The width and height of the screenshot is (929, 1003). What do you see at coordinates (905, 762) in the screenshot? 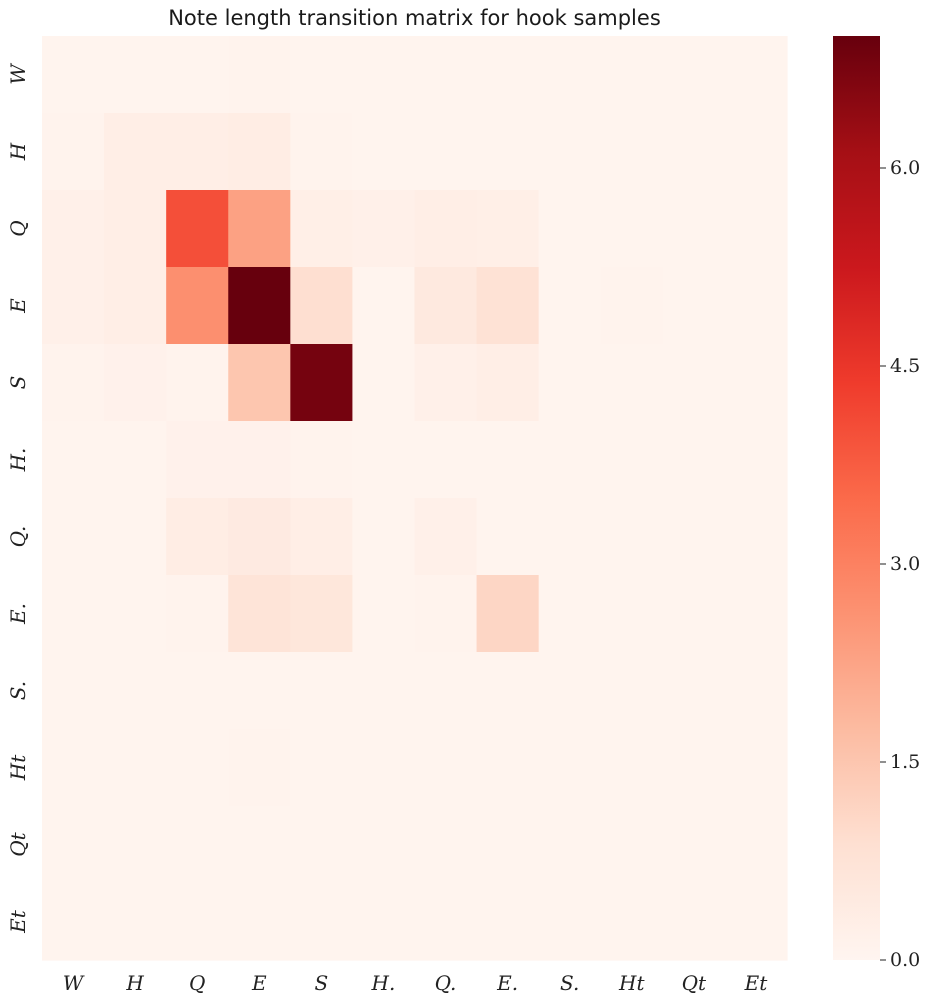
I see `colorbar-tick-label: 1.5` at bounding box center [905, 762].